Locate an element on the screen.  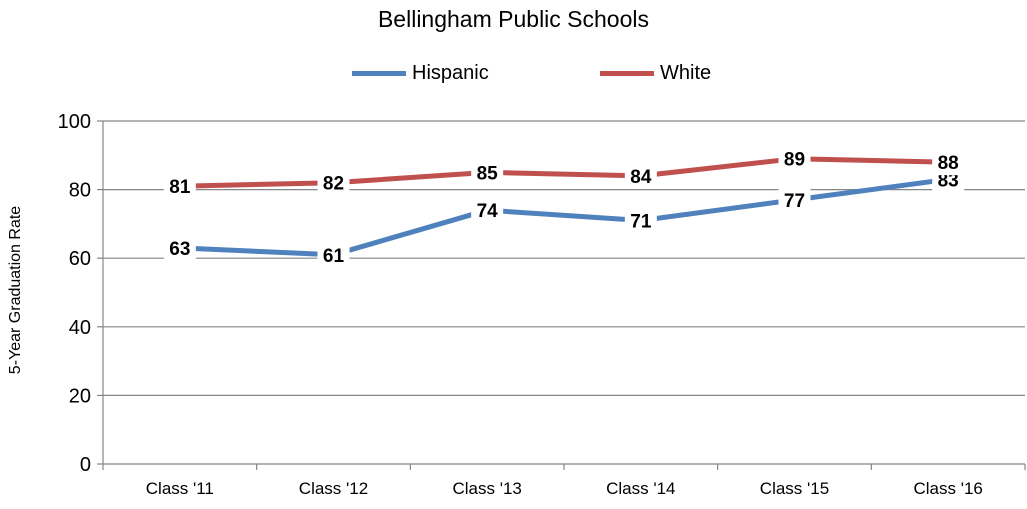
data-label: 88 is located at coordinates (948, 163).